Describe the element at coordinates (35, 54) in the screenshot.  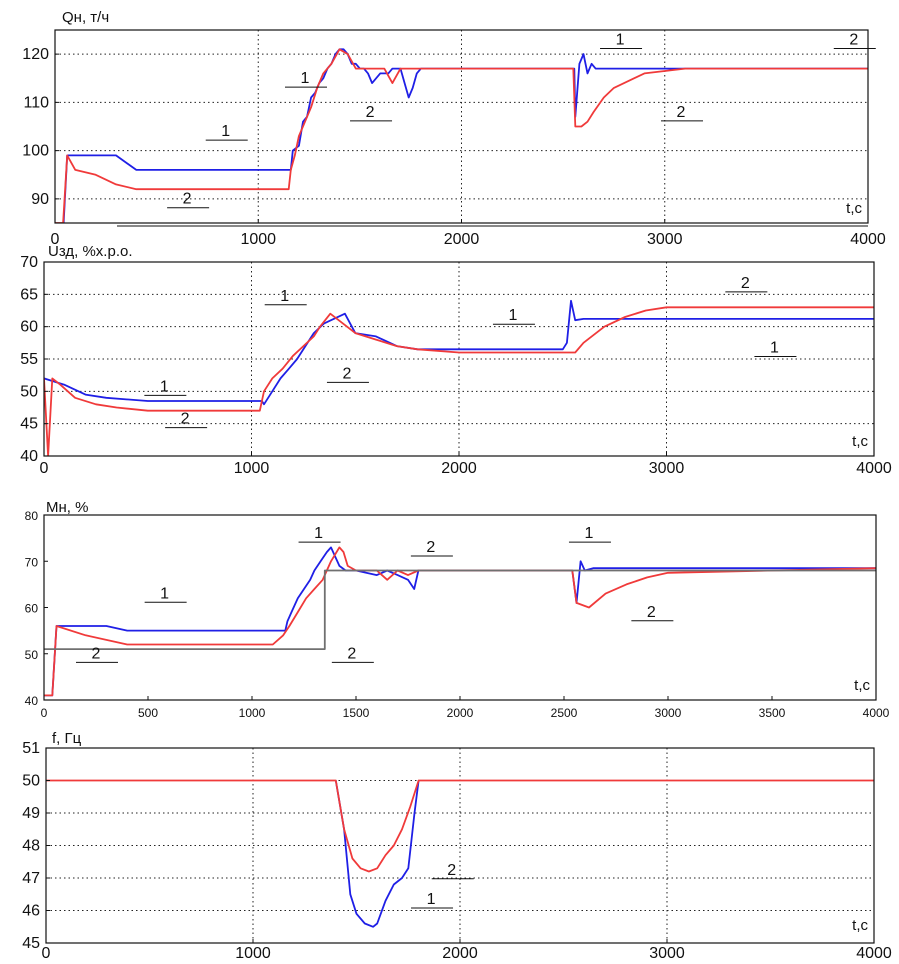
I see `y-tick-label: 120` at that location.